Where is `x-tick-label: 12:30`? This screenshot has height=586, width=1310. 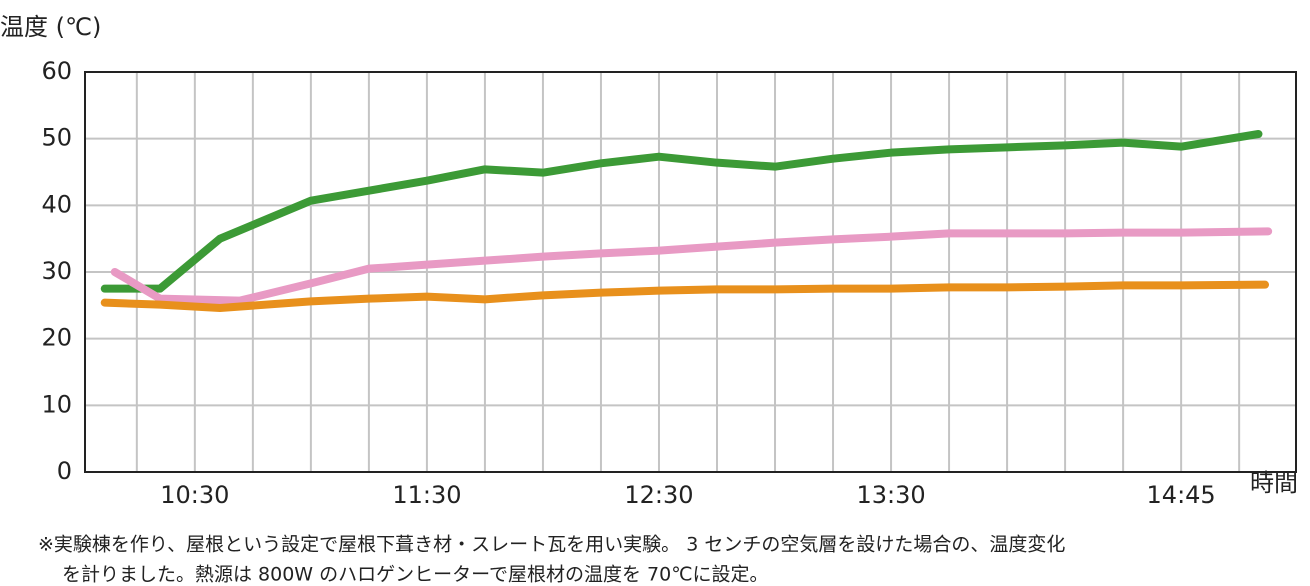 x-tick-label: 12:30 is located at coordinates (658, 495).